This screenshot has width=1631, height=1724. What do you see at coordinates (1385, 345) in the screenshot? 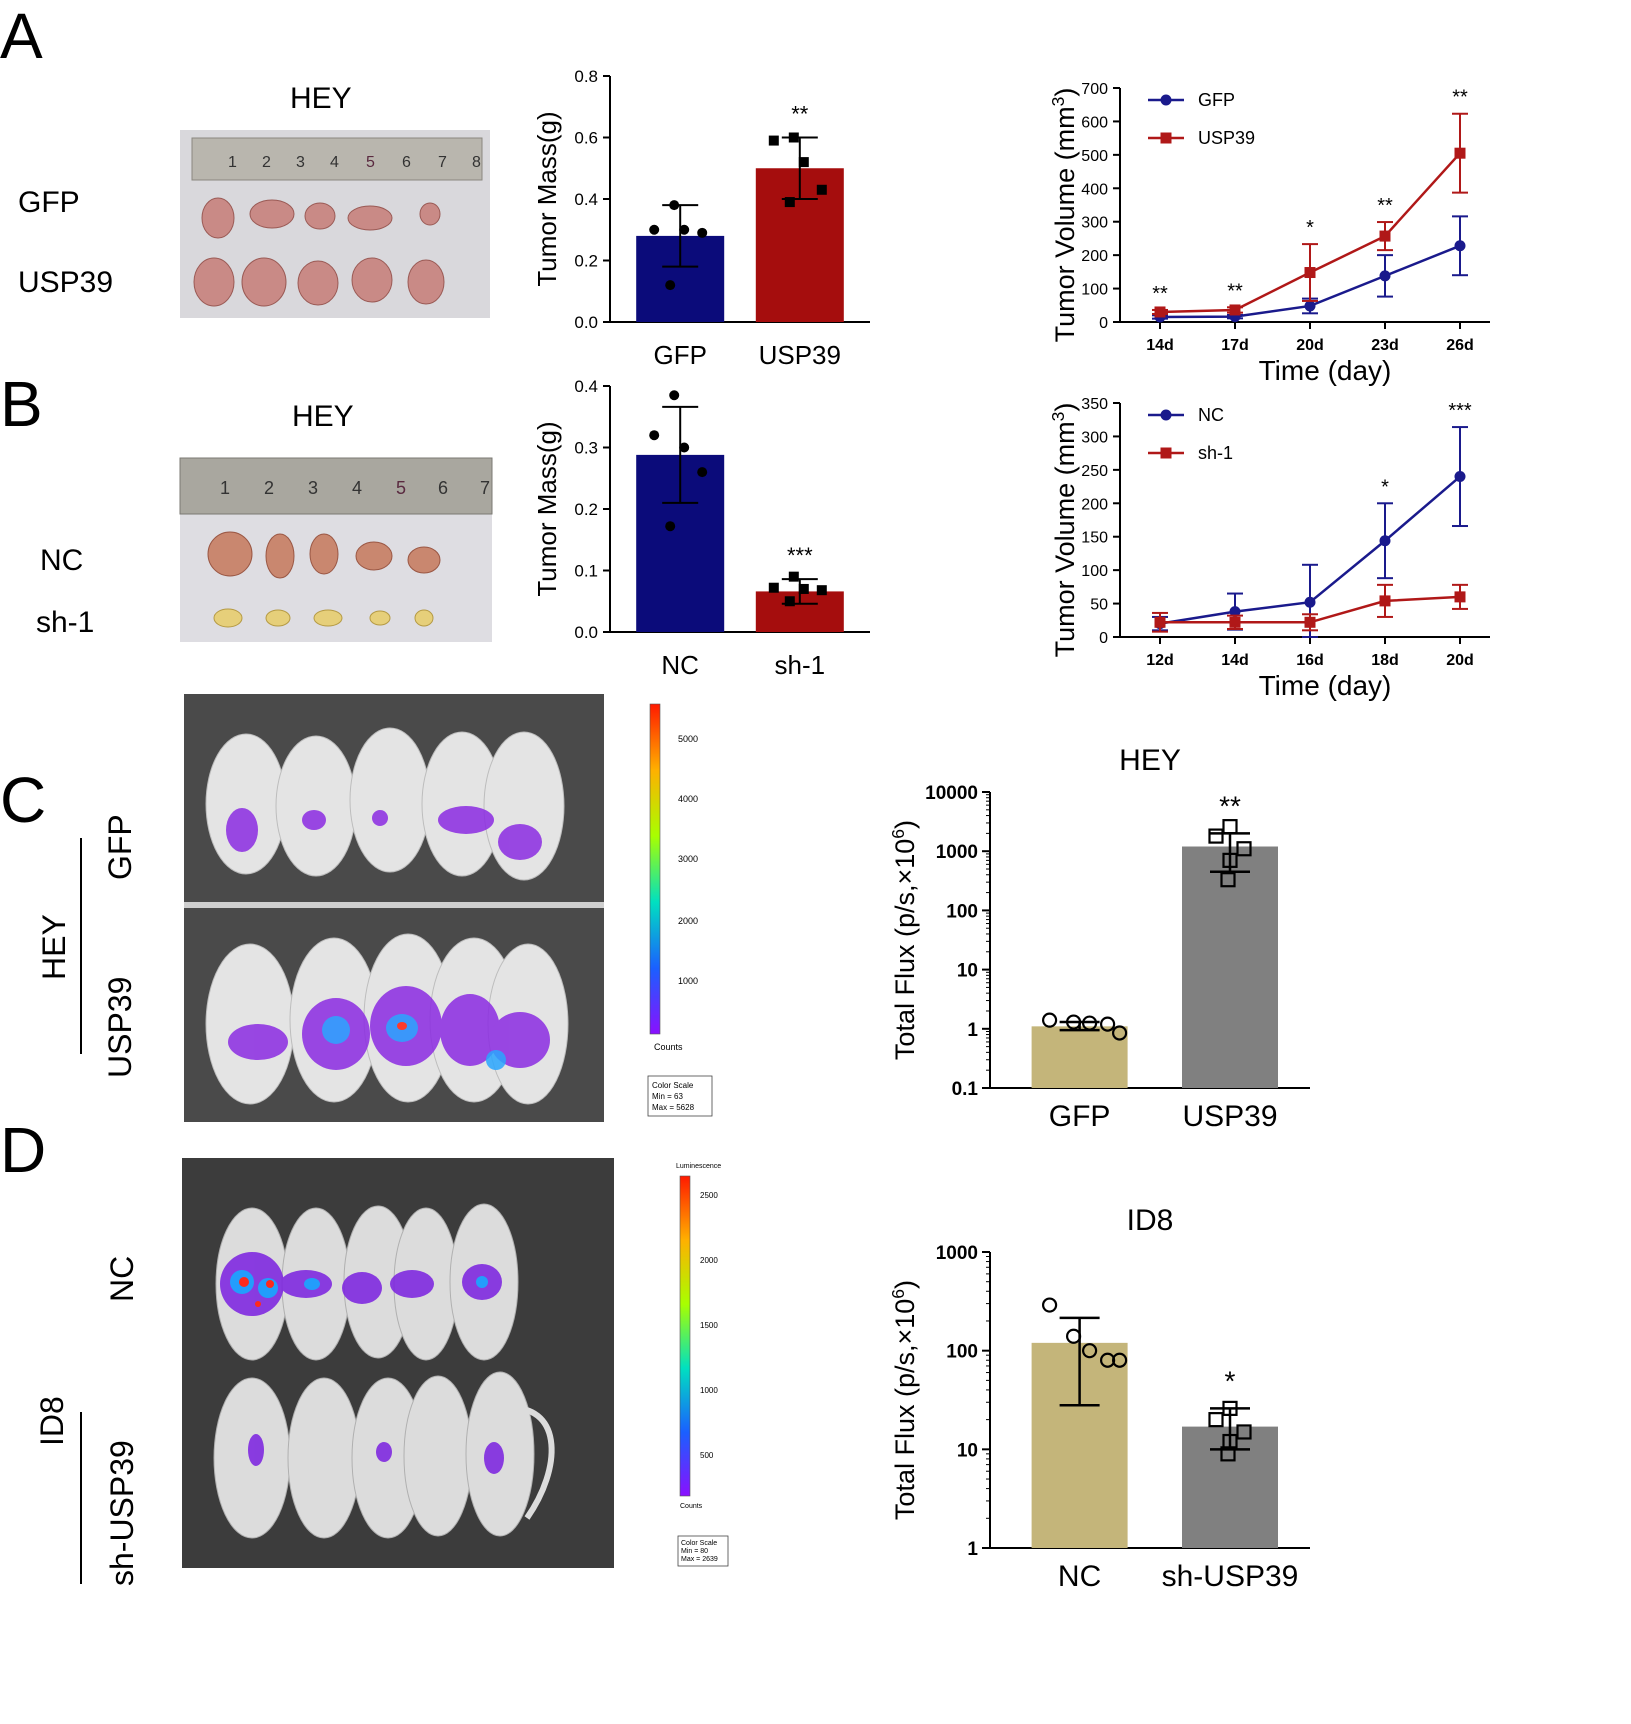
I see `x-tick-label: 23d` at bounding box center [1385, 345].